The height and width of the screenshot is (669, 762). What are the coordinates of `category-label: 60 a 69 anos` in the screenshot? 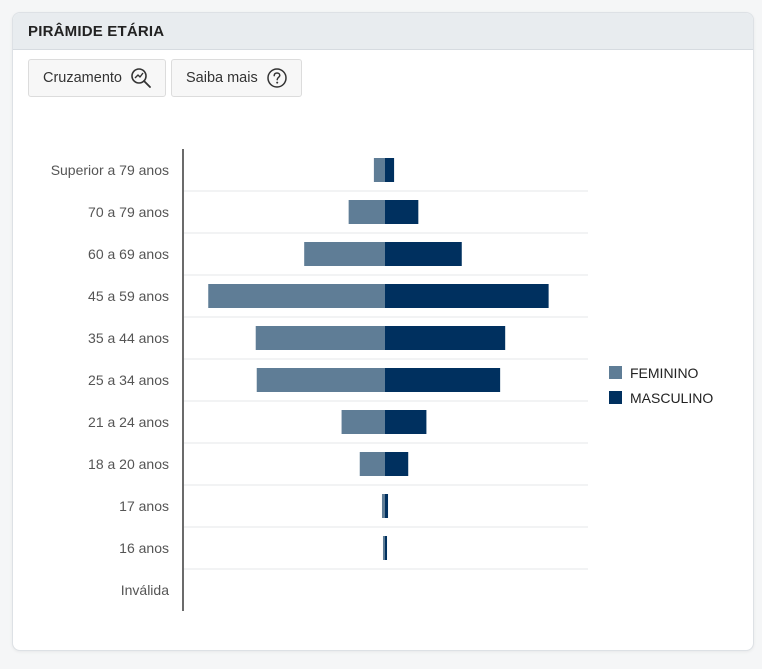 It's located at (128, 254).